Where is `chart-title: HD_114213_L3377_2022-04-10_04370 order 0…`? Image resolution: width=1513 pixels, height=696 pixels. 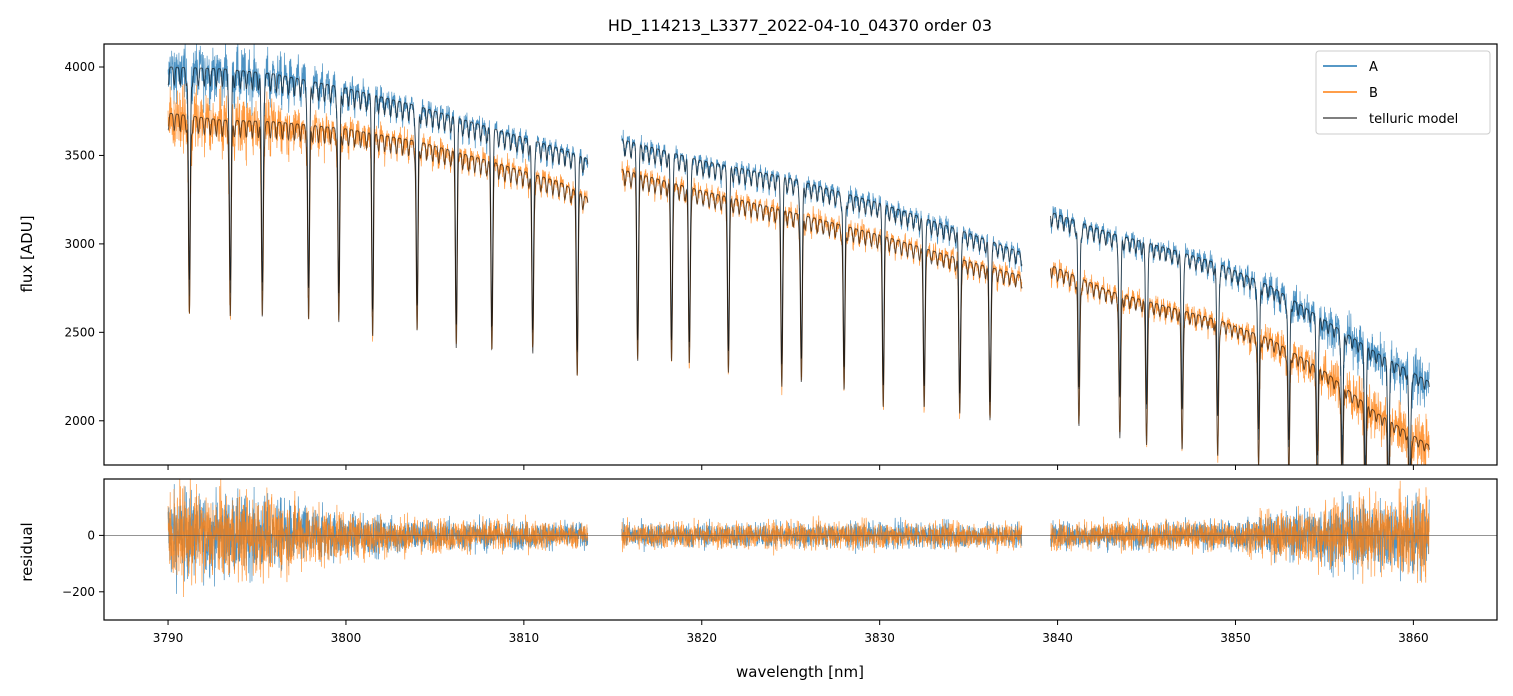
chart-title: HD_114213_L3377_2022-04-10_04370 order 0… is located at coordinates (800, 26).